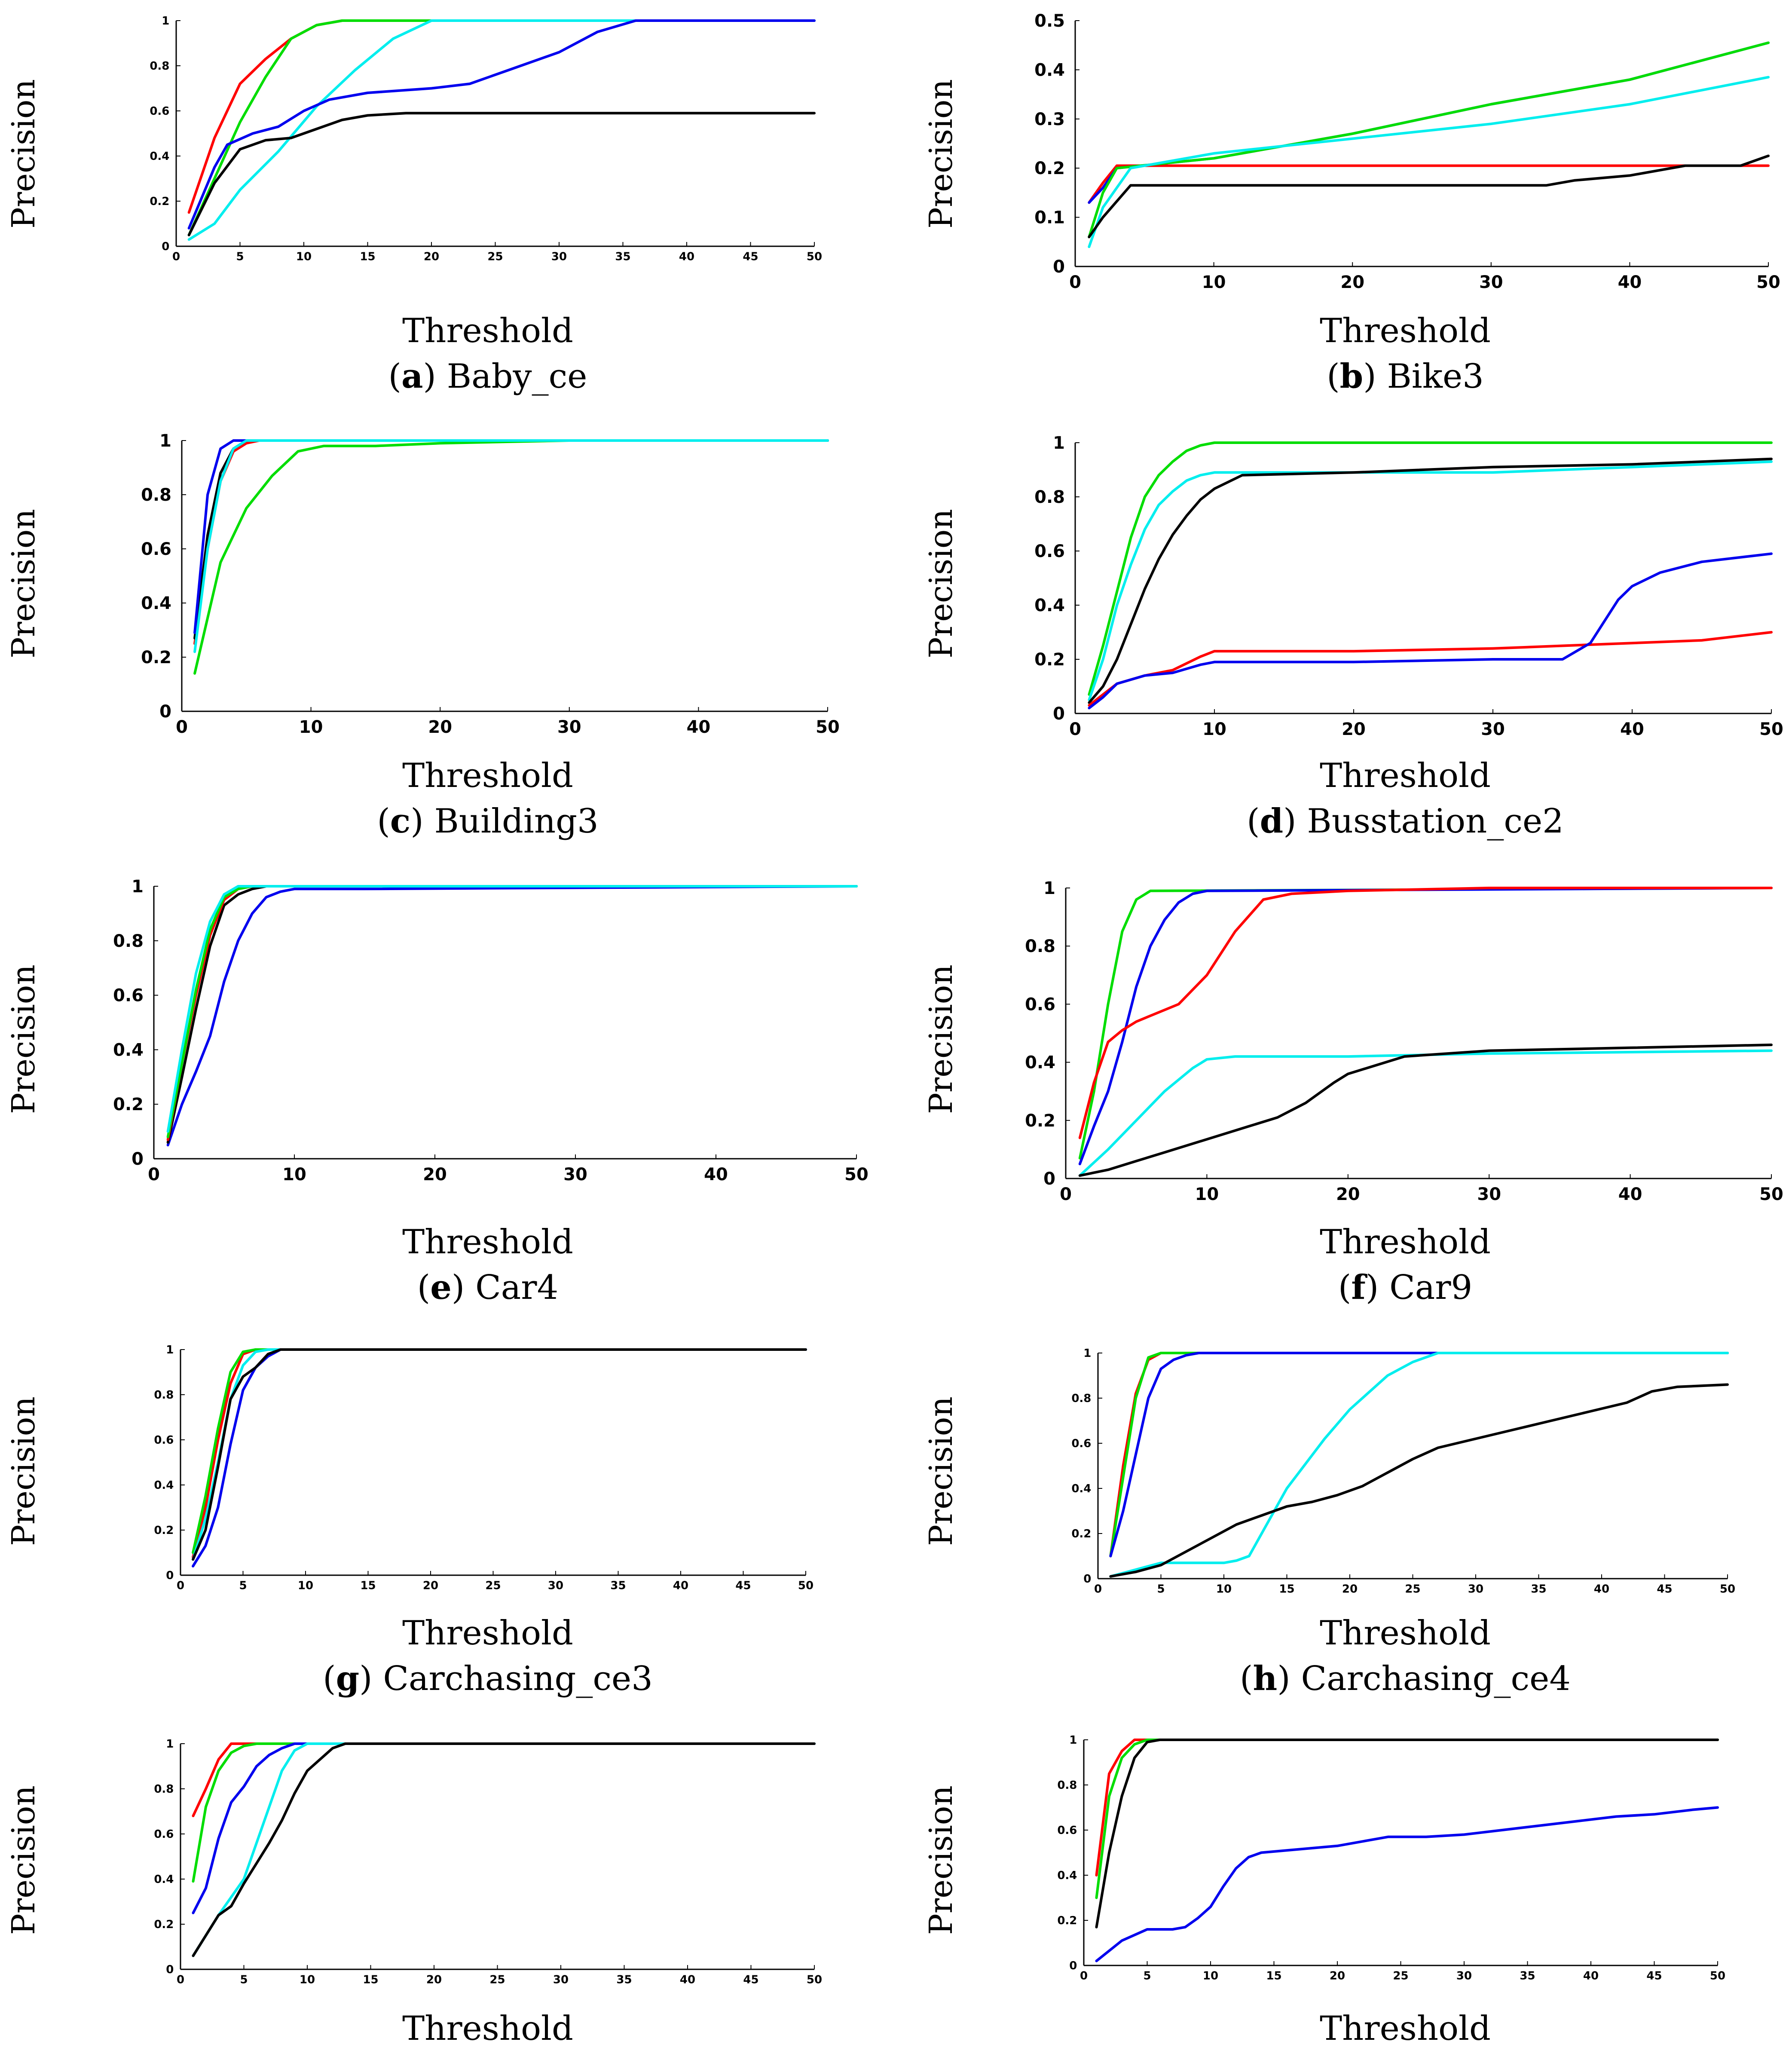 Image resolution: width=1792 pixels, height=2054 pixels. I want to click on series-line-red, so click(1430, 669).